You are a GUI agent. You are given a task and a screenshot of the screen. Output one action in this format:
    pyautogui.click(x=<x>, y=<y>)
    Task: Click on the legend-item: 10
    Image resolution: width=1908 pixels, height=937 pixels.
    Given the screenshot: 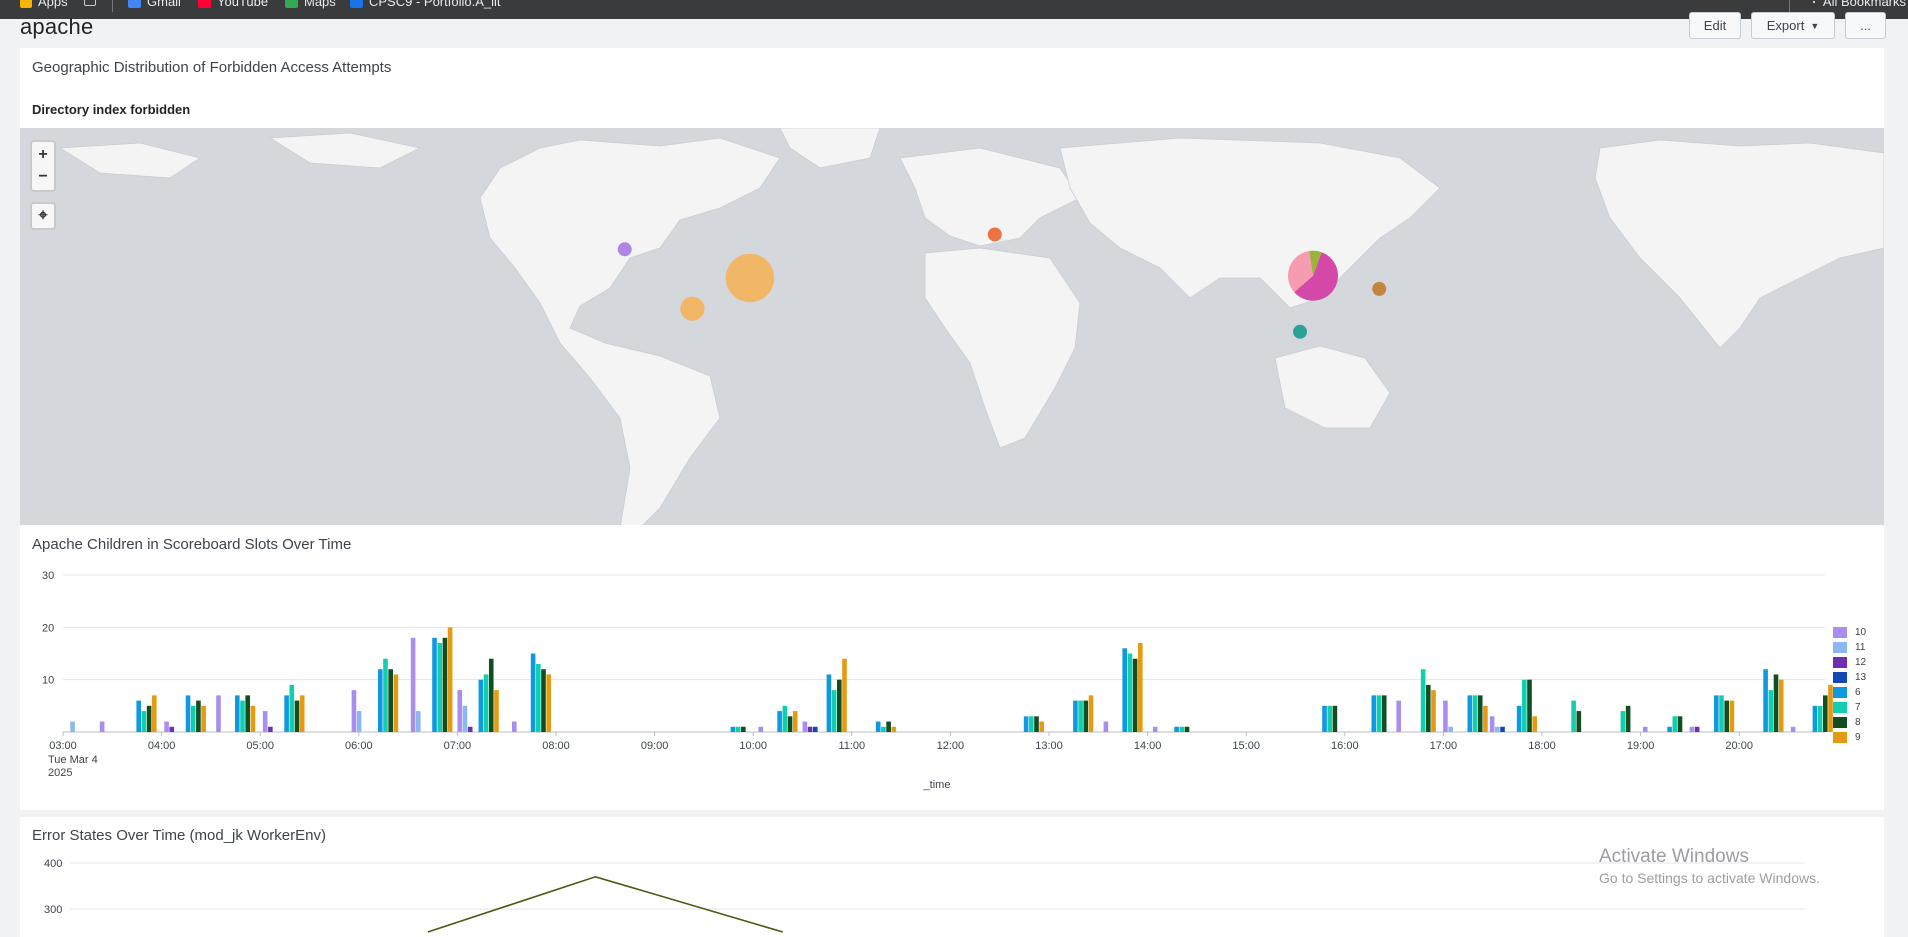 What is the action you would take?
    pyautogui.click(x=1849, y=632)
    